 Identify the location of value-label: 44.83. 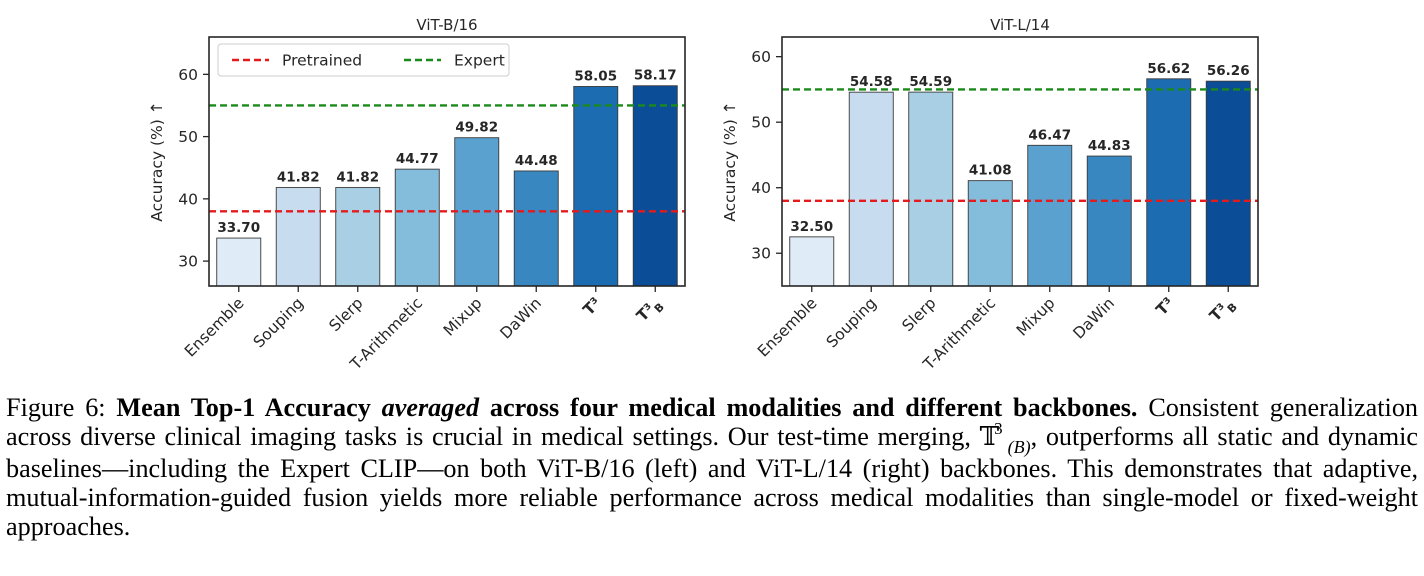
(1109, 146).